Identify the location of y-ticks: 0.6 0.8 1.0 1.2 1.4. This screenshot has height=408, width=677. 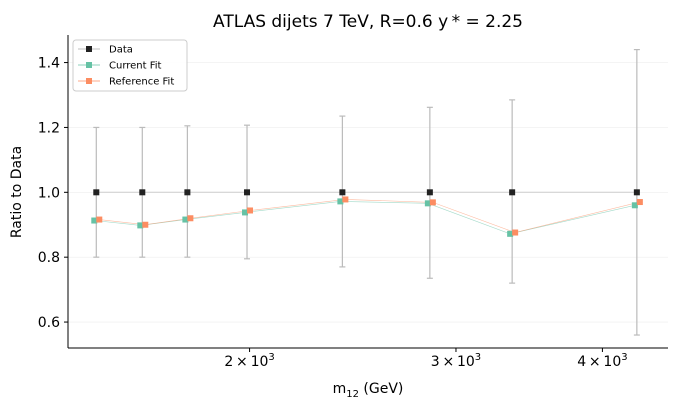
(53, 193).